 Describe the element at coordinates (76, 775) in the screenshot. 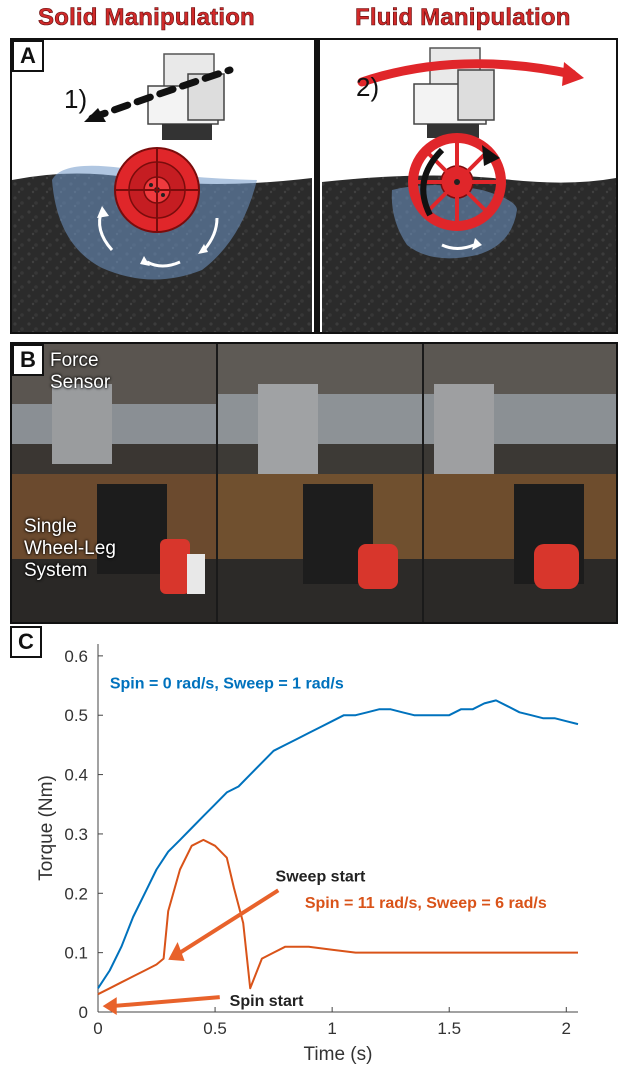

I see `y-tick-label: 0.4` at that location.